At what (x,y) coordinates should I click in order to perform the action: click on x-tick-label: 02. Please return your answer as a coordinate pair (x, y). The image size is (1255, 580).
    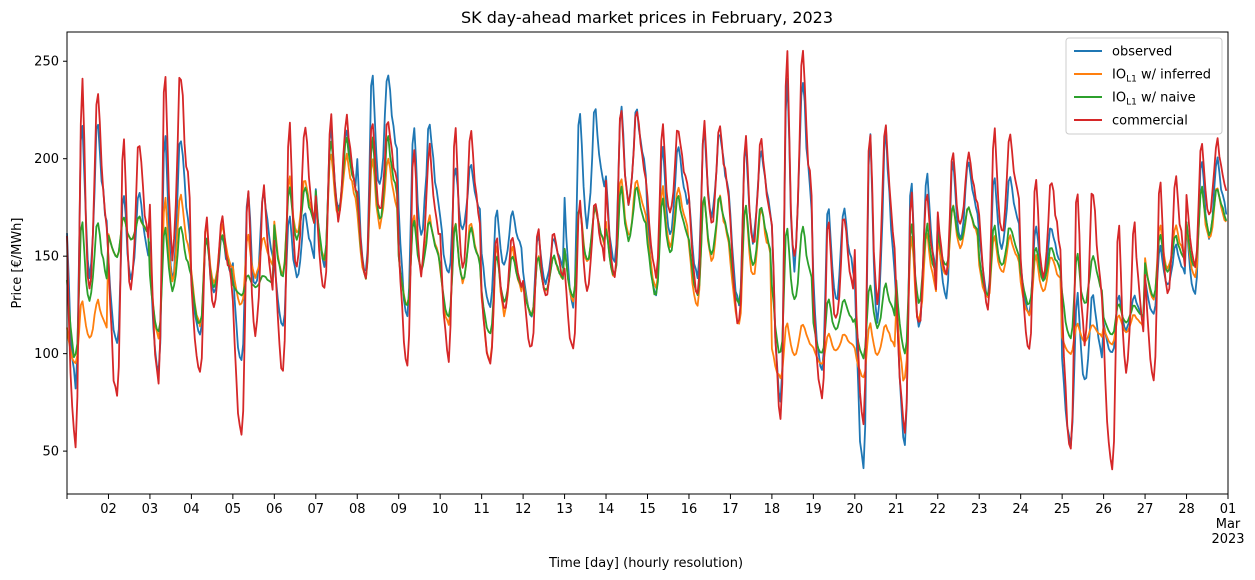
    Looking at the image, I should click on (108, 509).